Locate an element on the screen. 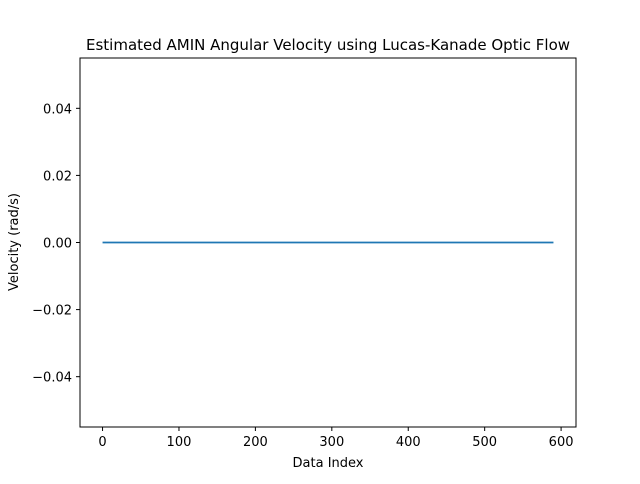 The height and width of the screenshot is (484, 640). x-axis-ticks: 0 100 200 300 400 500 600 is located at coordinates (336, 438).